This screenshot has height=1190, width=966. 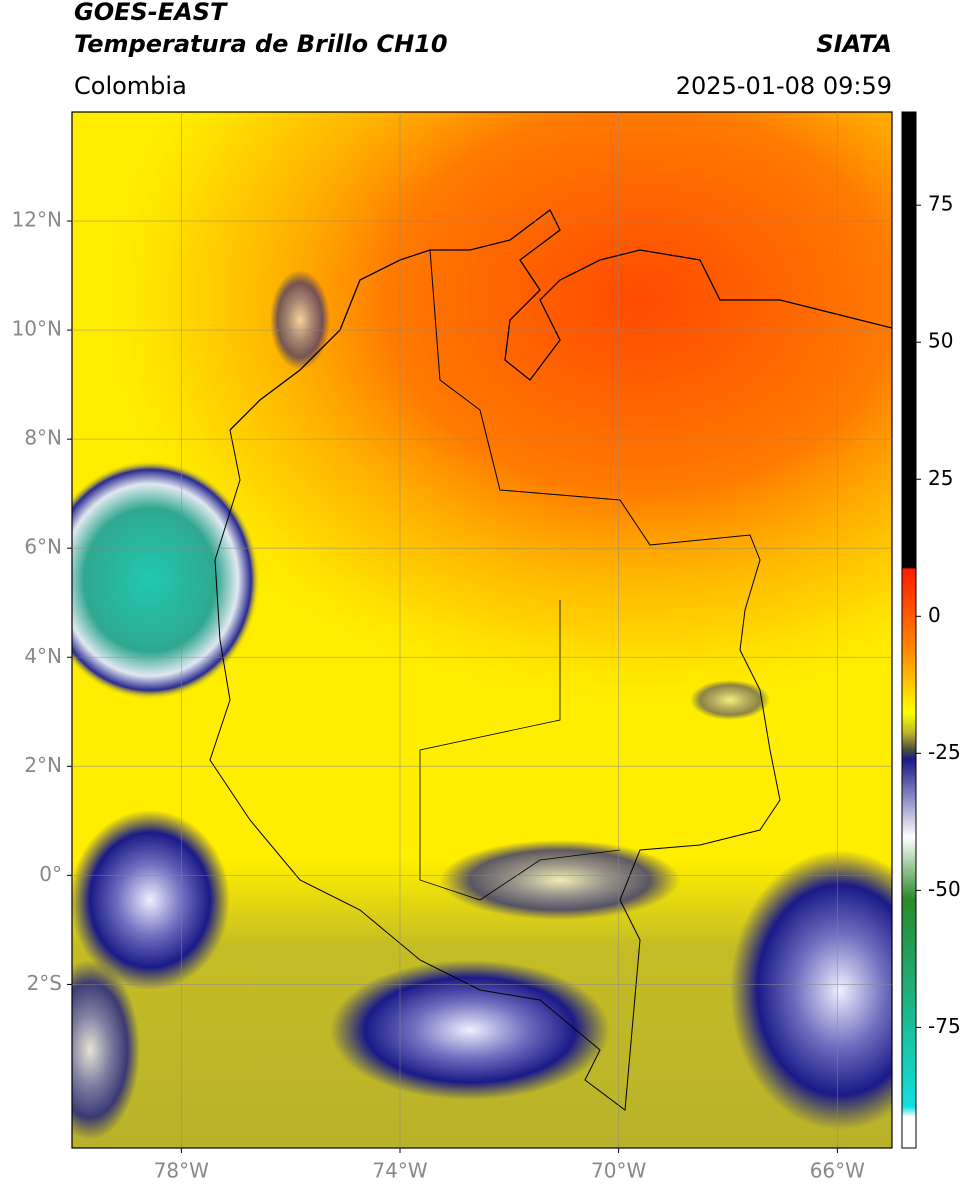 What do you see at coordinates (940, 478) in the screenshot?
I see `colorbar-tick-label: 25` at bounding box center [940, 478].